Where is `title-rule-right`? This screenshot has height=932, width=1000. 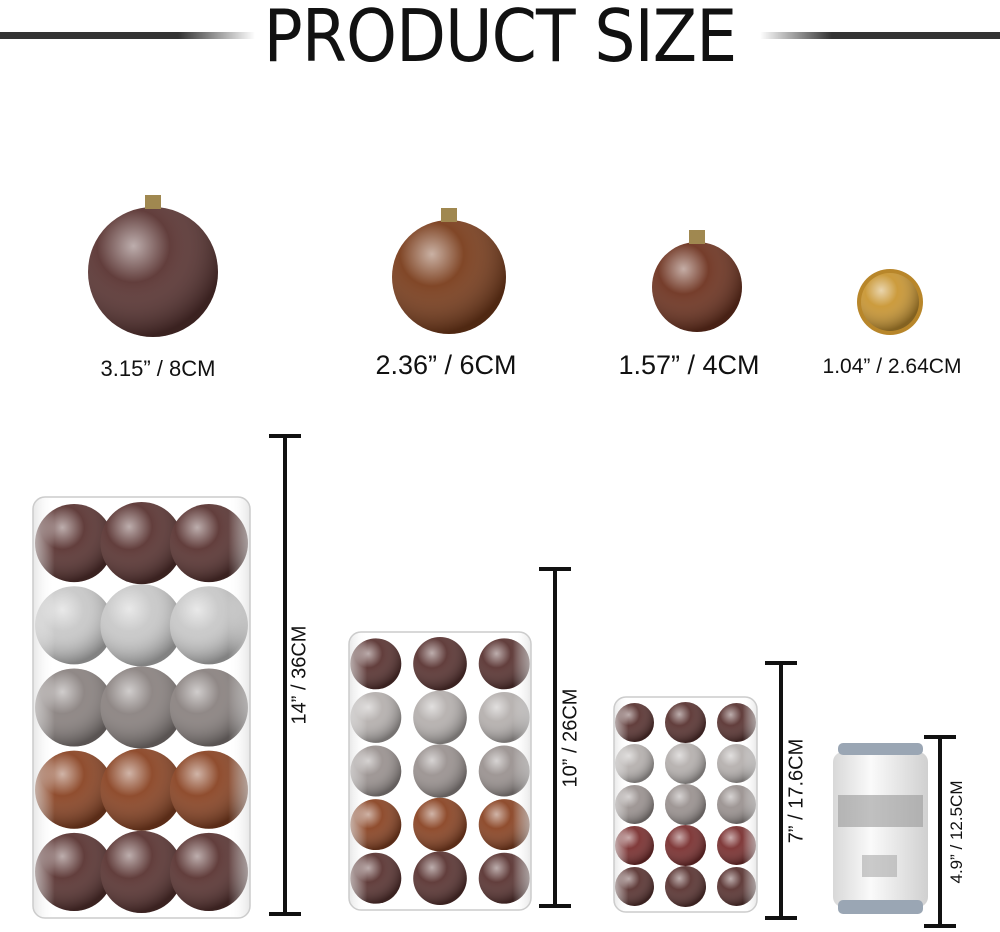 title-rule-right is located at coordinates (880, 35).